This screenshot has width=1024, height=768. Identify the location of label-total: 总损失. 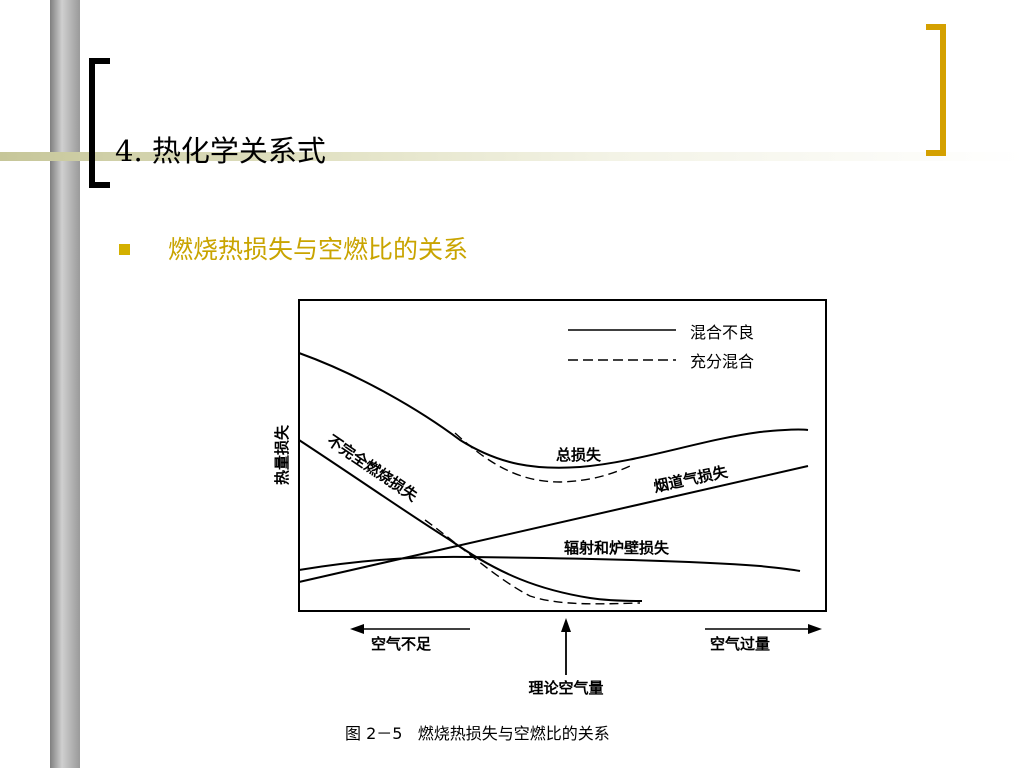
(579, 455).